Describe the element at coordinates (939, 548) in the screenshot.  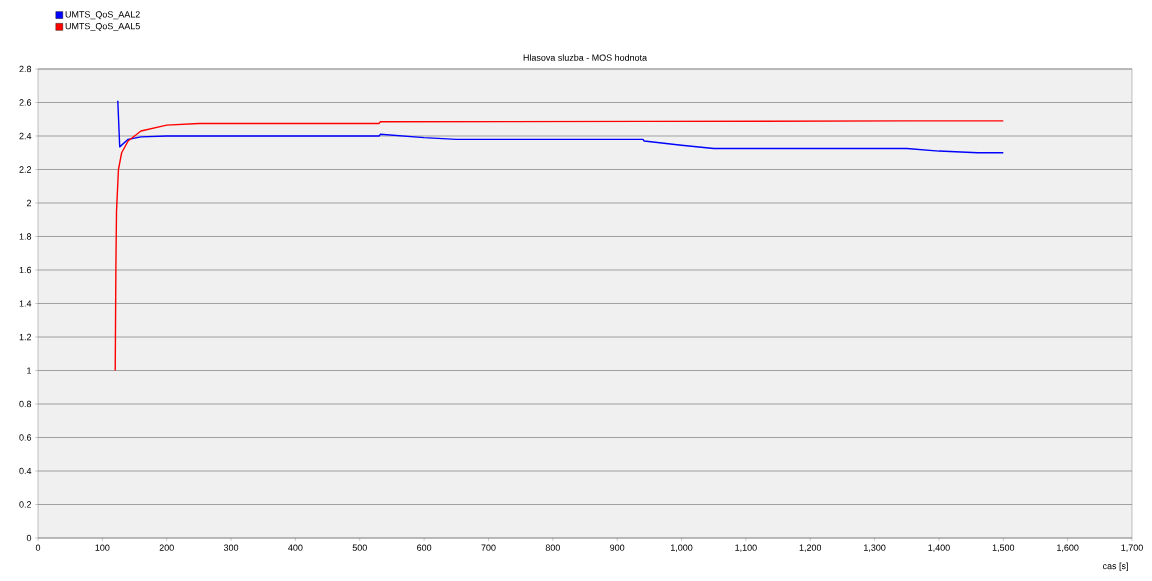
I see `x-tick-label: 1,400` at that location.